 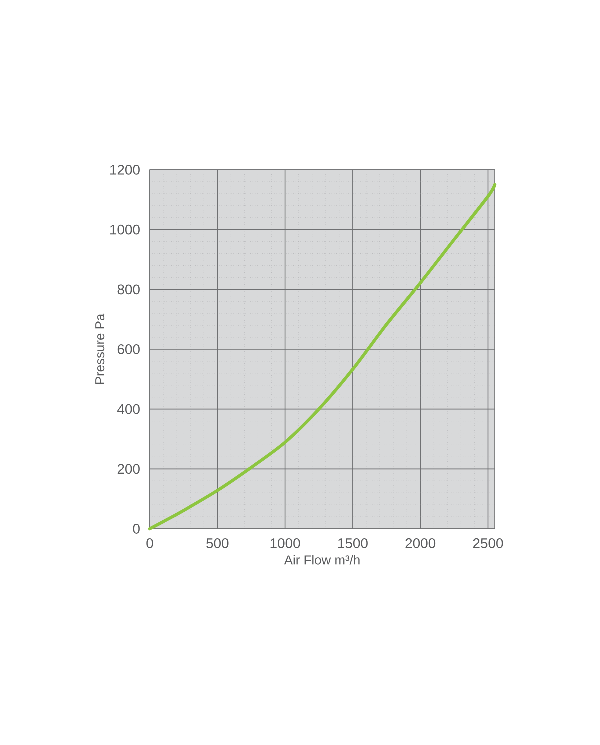 I want to click on x-tick-label: 500, so click(x=217, y=543).